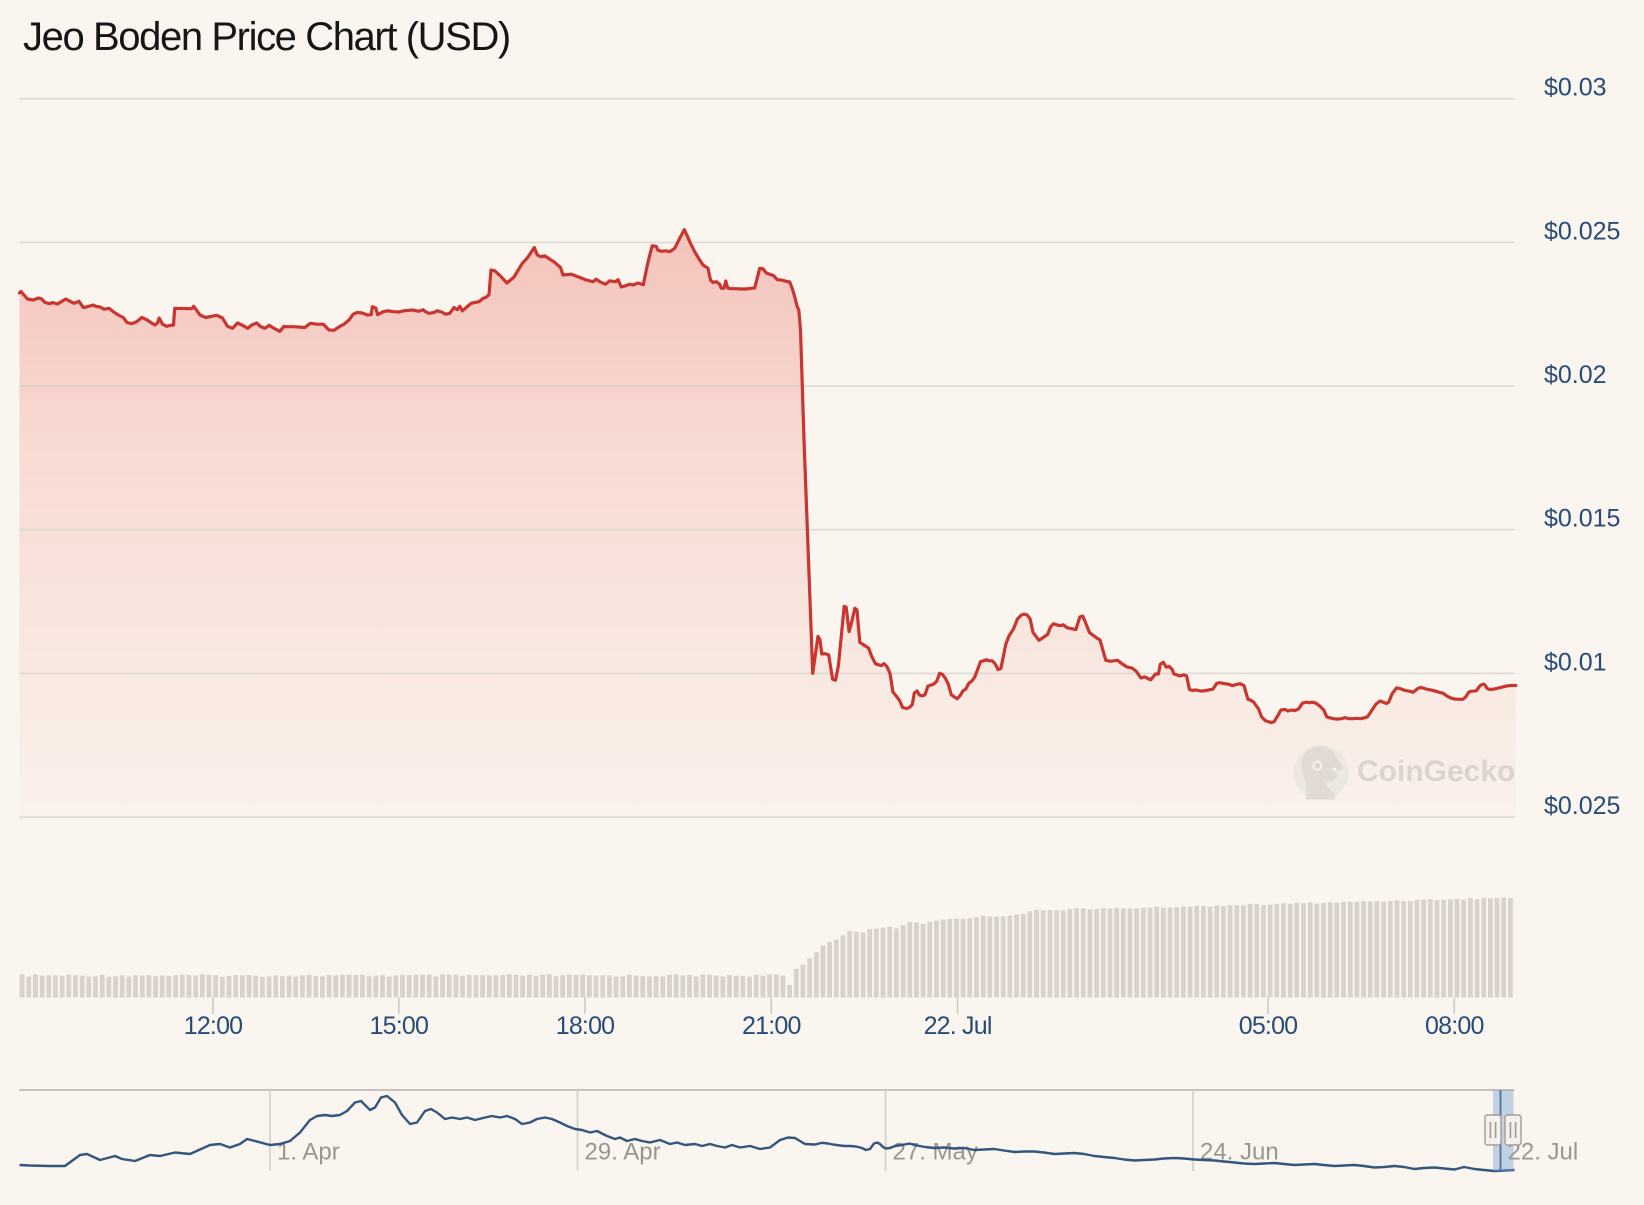 The image size is (1644, 1205). I want to click on svg-text: CoinGecko, so click(1436, 771).